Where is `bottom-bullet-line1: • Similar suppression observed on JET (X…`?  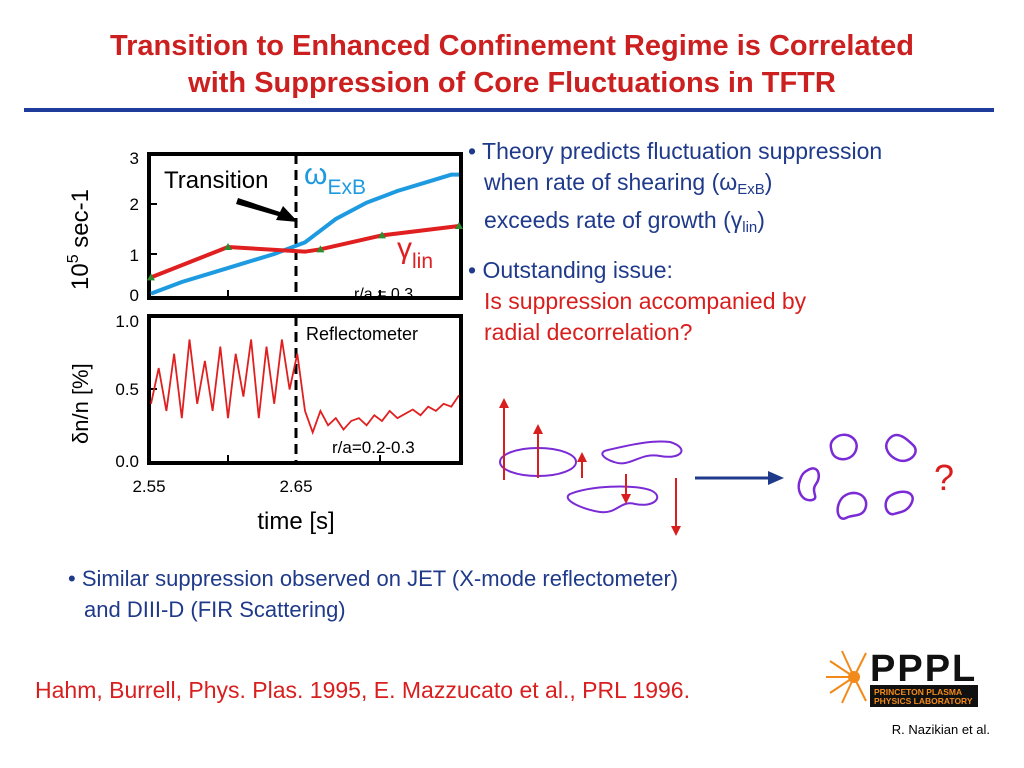 bottom-bullet-line1: • Similar suppression observed on JET (X… is located at coordinates (373, 578).